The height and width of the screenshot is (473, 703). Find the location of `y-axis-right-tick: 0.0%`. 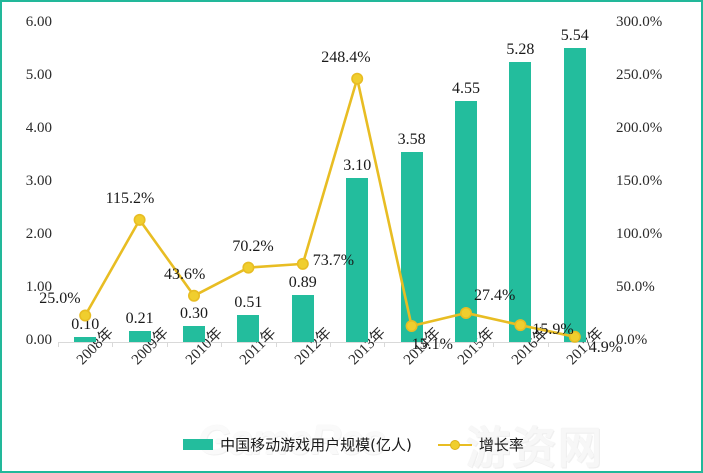

y-axis-right-tick: 0.0% is located at coordinates (632, 340).